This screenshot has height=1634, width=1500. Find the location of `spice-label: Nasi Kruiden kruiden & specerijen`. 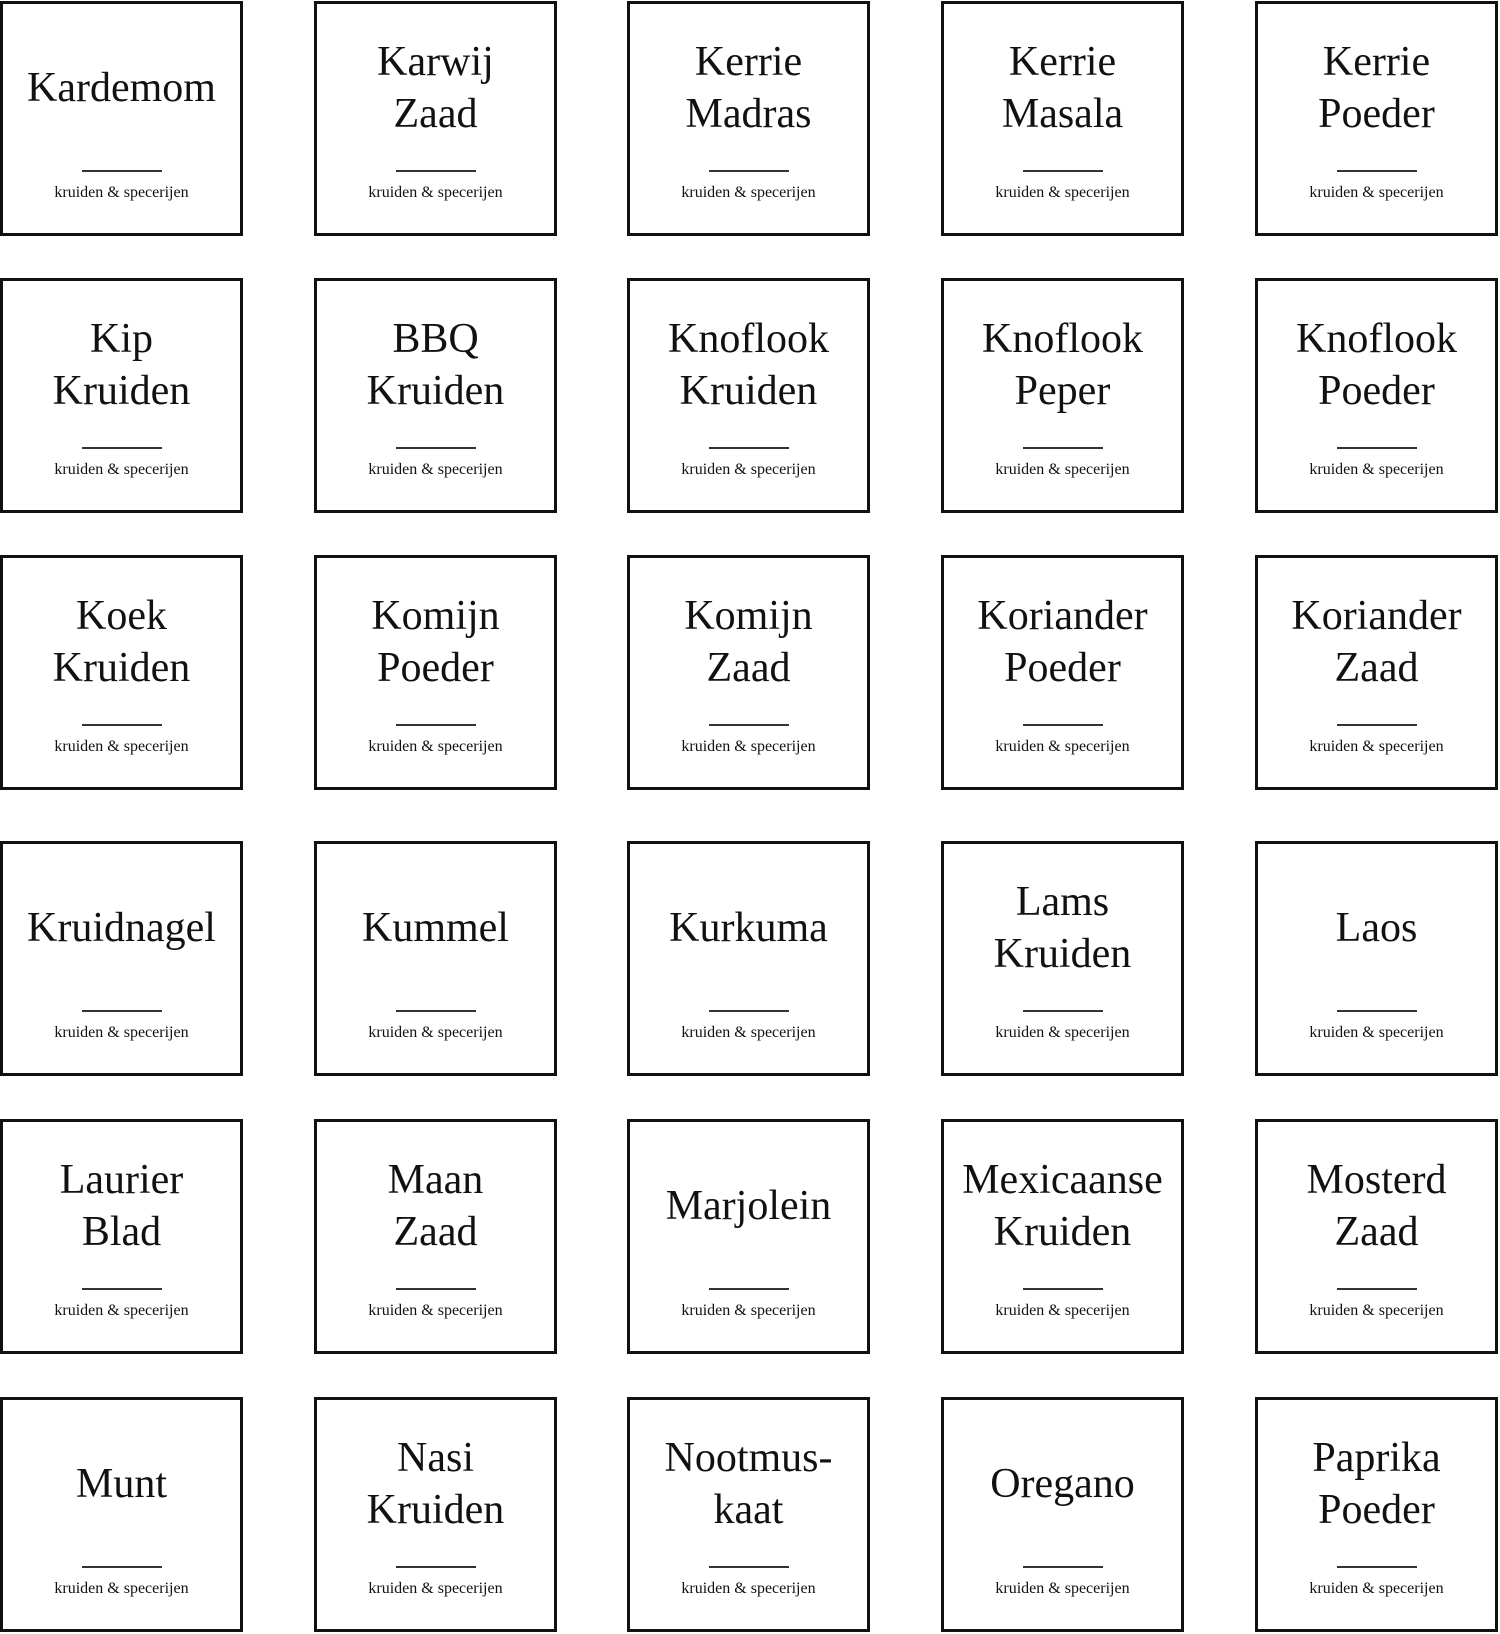

spice-label: Nasi Kruiden kruiden & specerijen is located at coordinates (435, 1514).